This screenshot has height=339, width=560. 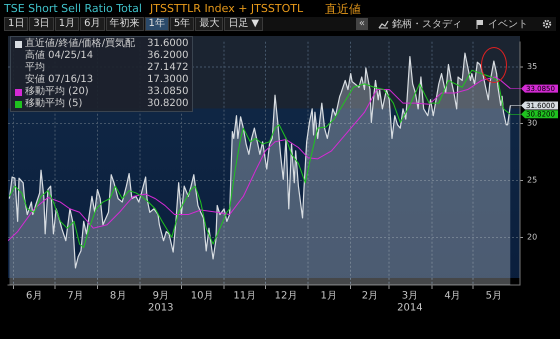 I want to click on text: 3日, so click(x=41, y=24).